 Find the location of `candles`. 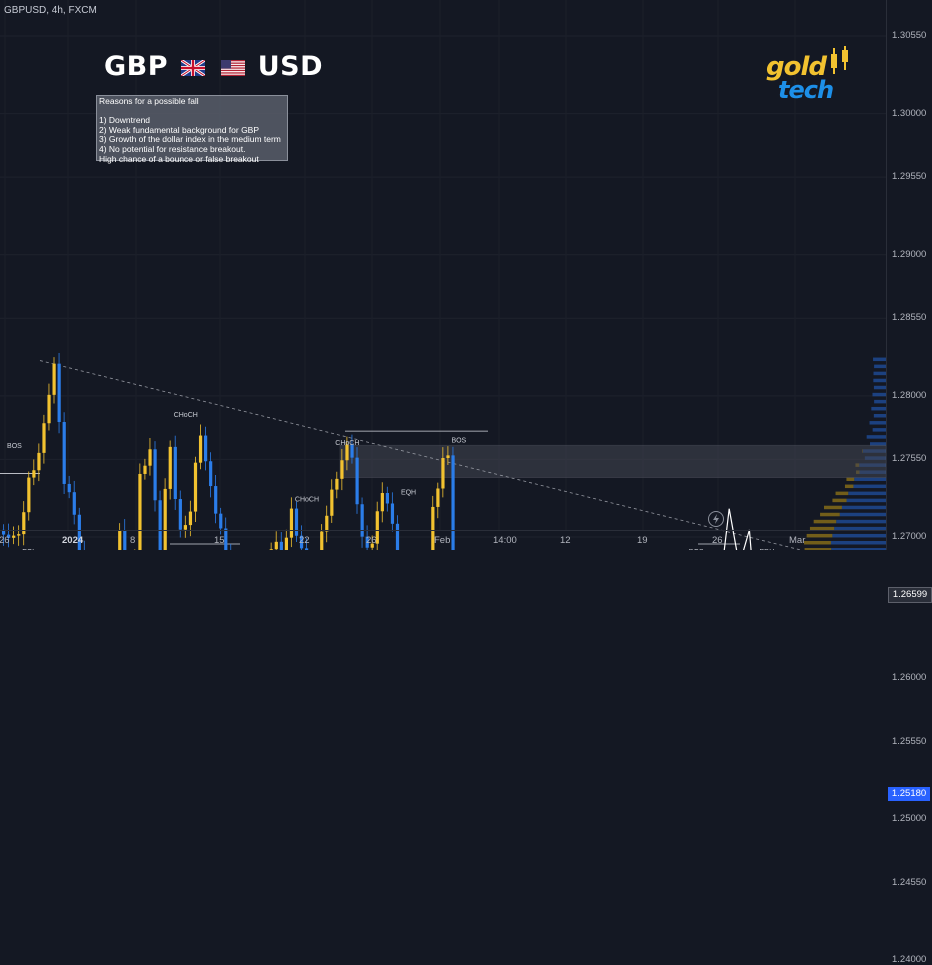

candles is located at coordinates (228, 451).